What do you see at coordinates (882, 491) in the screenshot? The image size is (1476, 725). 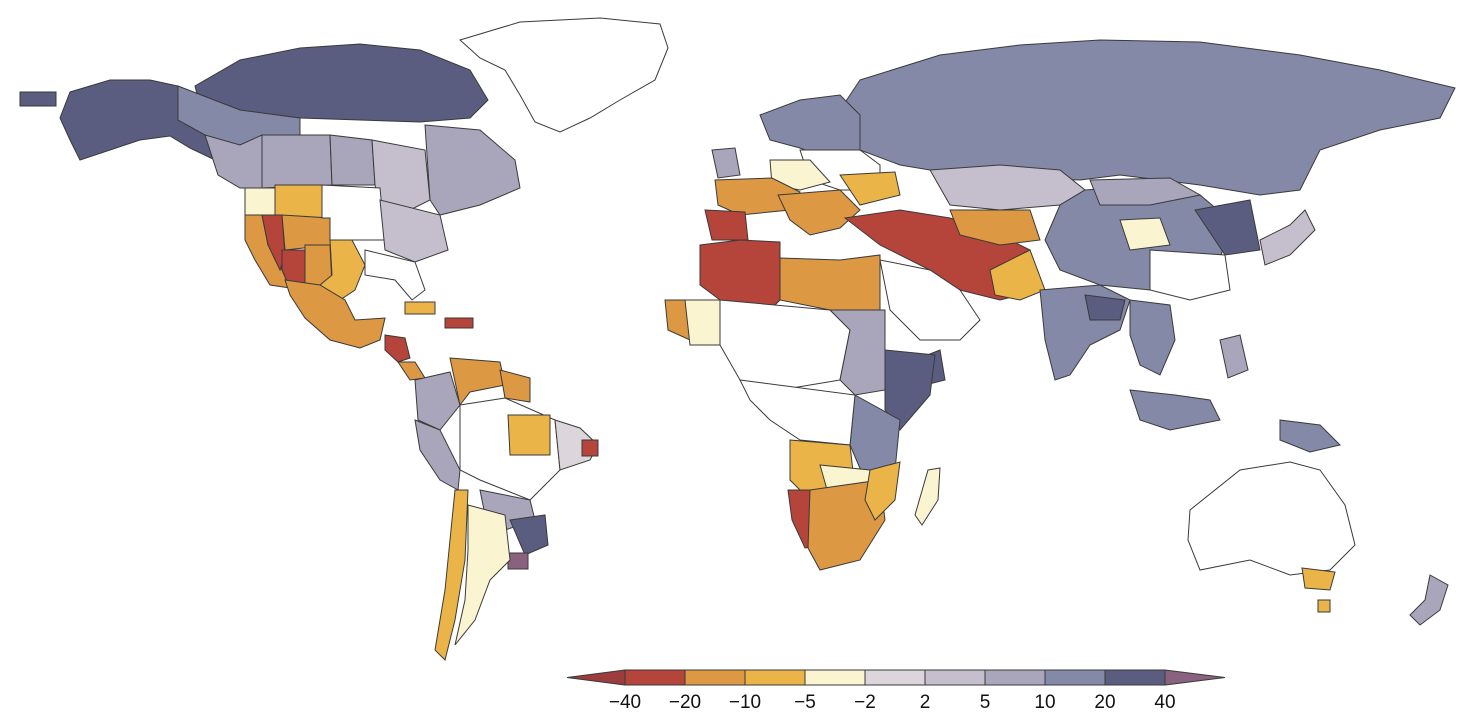 I see `region-mozambique` at bounding box center [882, 491].